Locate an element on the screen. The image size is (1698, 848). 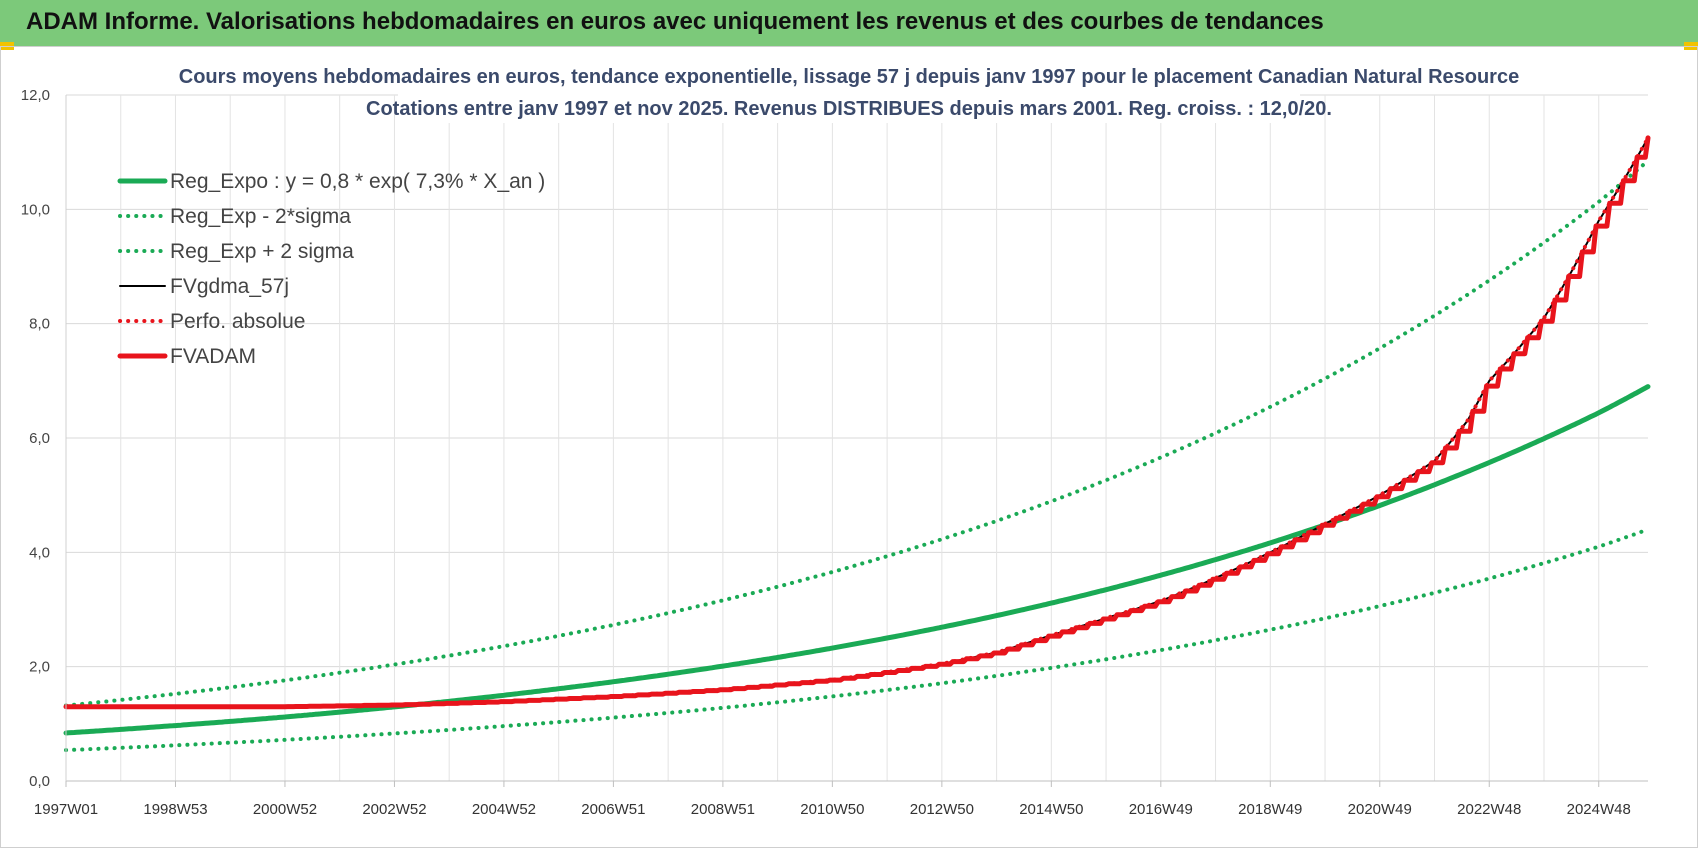
x-tick-label: 2024W48 is located at coordinates (1599, 809).